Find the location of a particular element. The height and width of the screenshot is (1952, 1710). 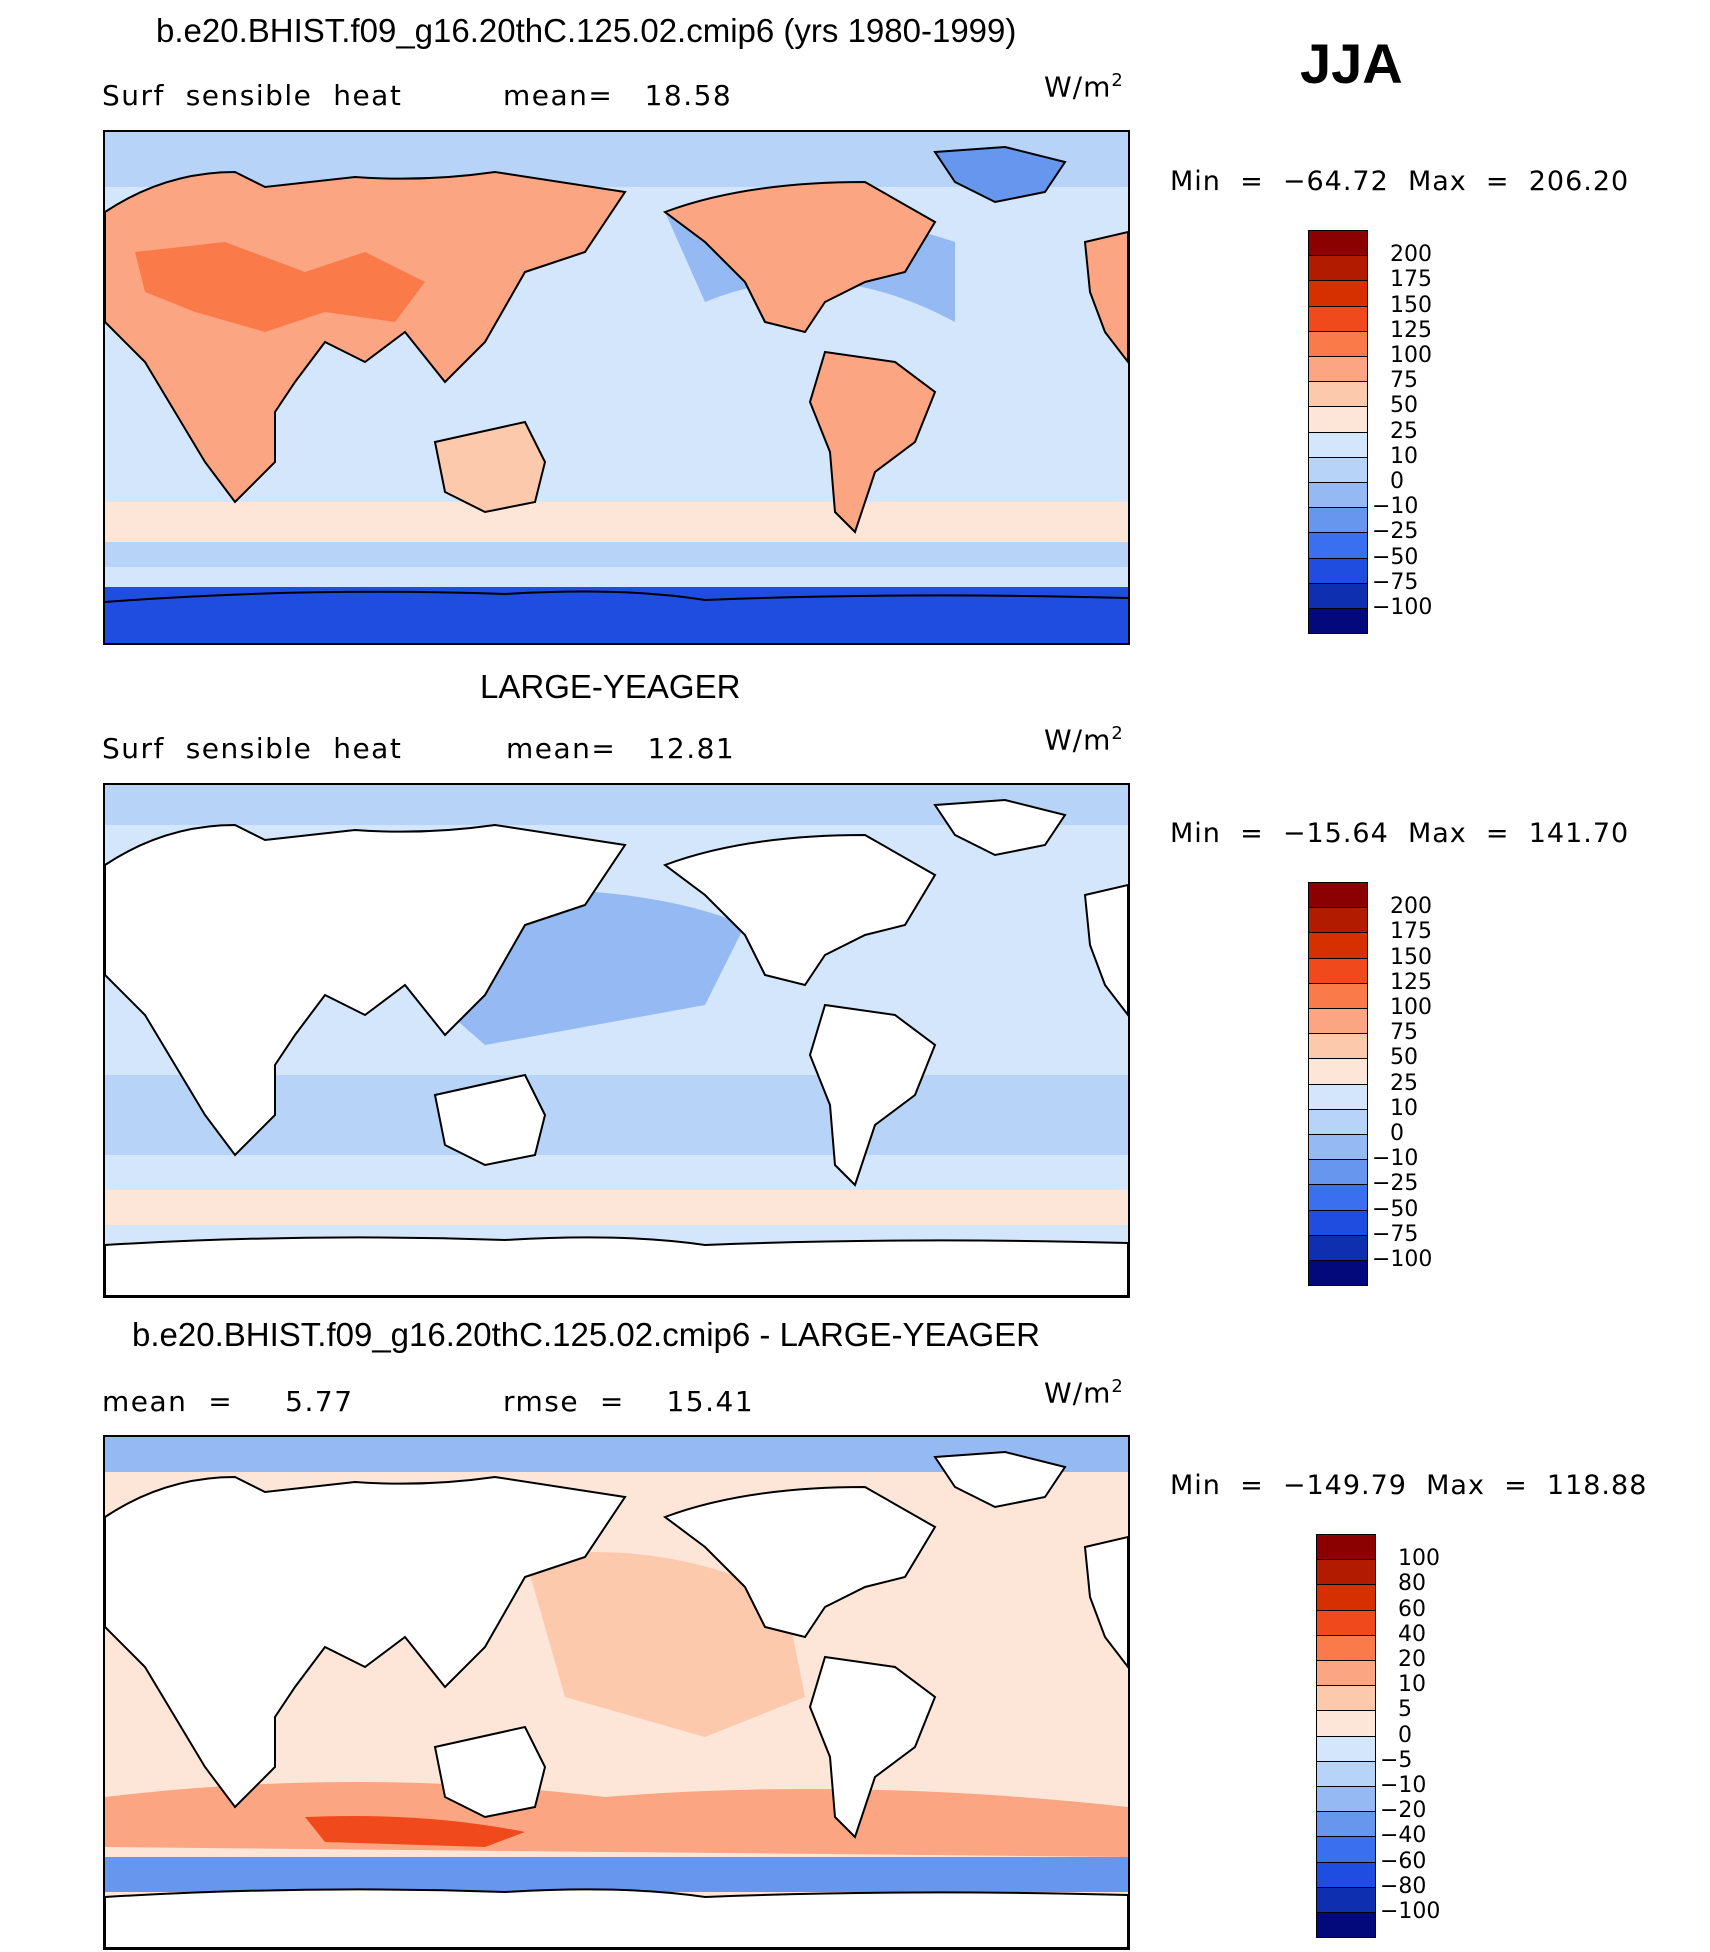

pacific-warm-region is located at coordinates (665, 1644).